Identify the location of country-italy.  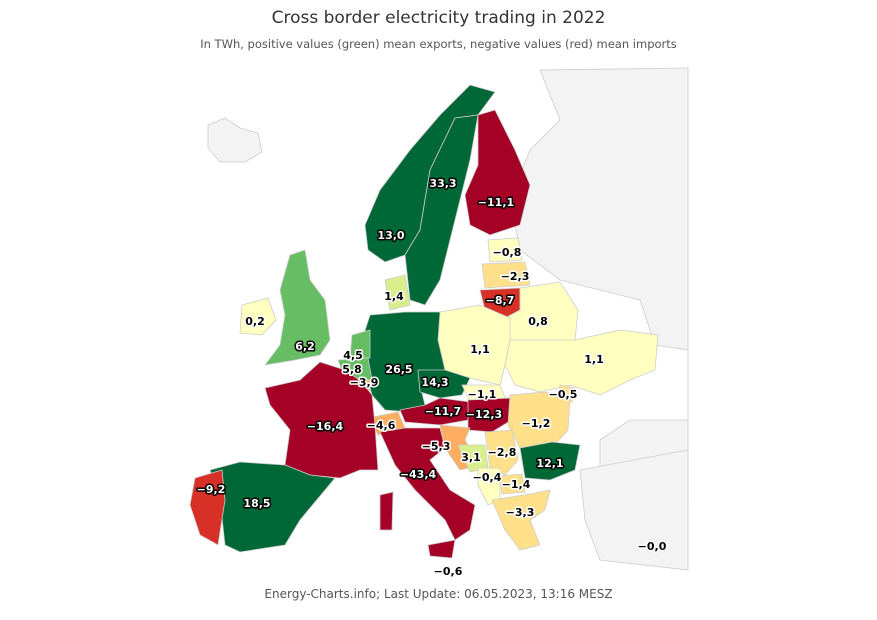
(427, 484).